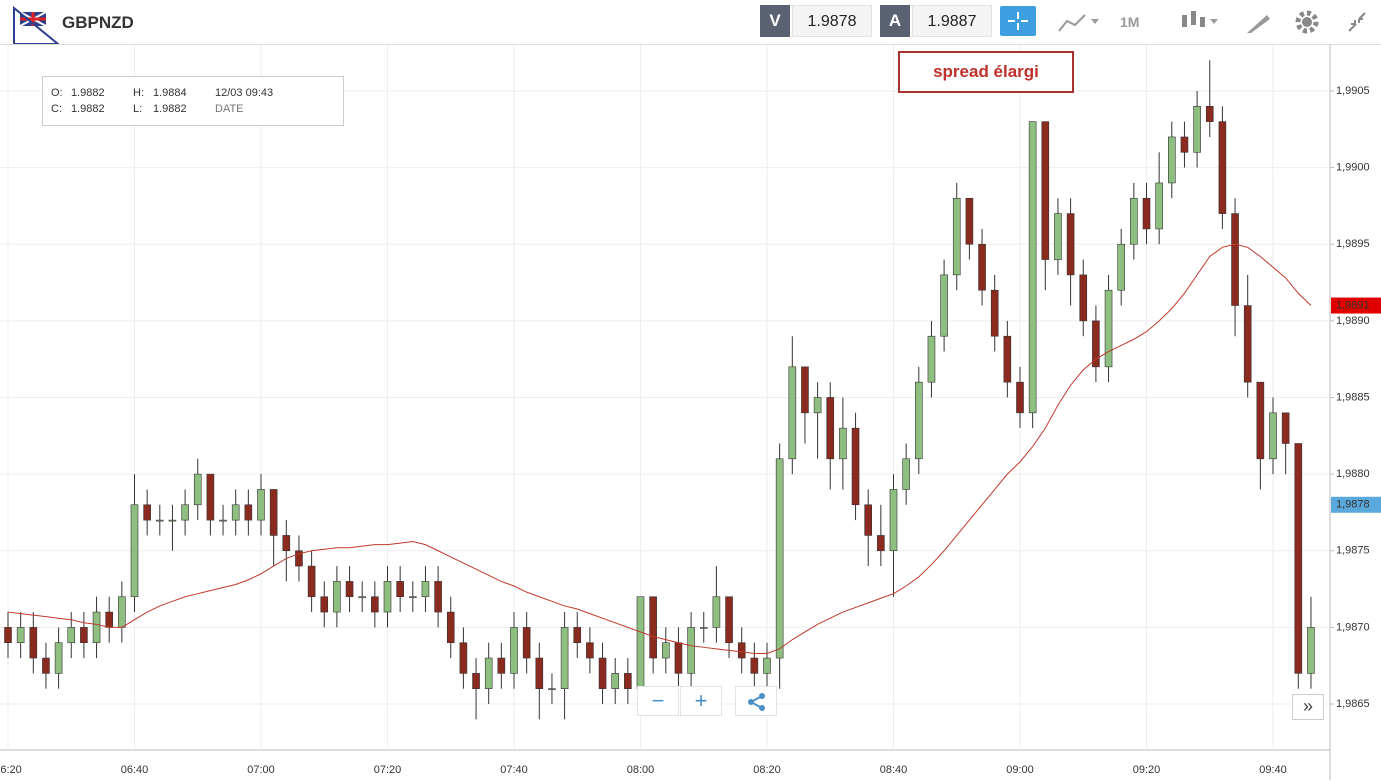 Image resolution: width=1381 pixels, height=781 pixels. What do you see at coordinates (138, 93) in the screenshot?
I see `label: H:` at bounding box center [138, 93].